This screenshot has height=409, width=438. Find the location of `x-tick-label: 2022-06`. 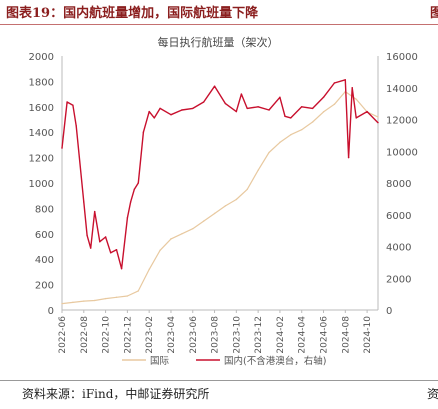

x-tick-label: 2022-06 is located at coordinates (63, 335).